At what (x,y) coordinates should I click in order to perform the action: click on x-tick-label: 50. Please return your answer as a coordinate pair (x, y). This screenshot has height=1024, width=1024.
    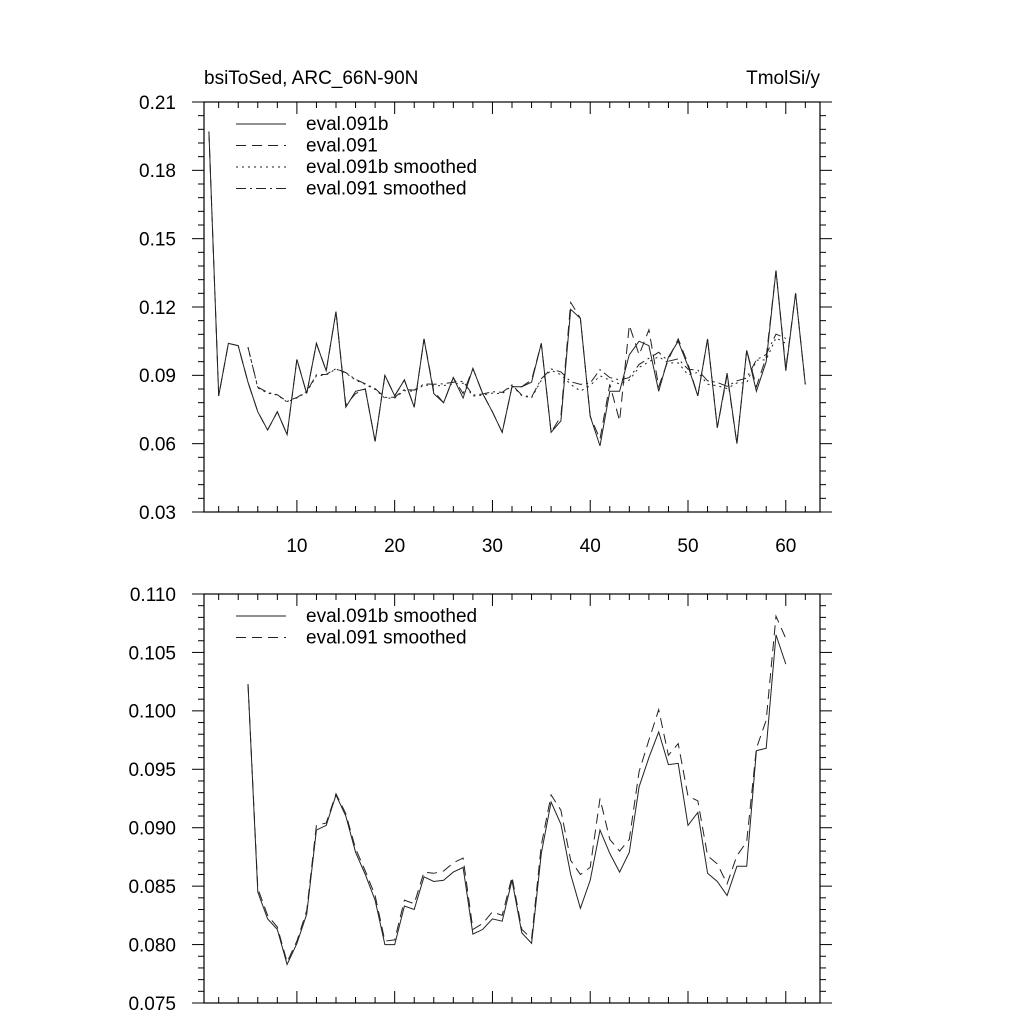
    Looking at the image, I should click on (687, 546).